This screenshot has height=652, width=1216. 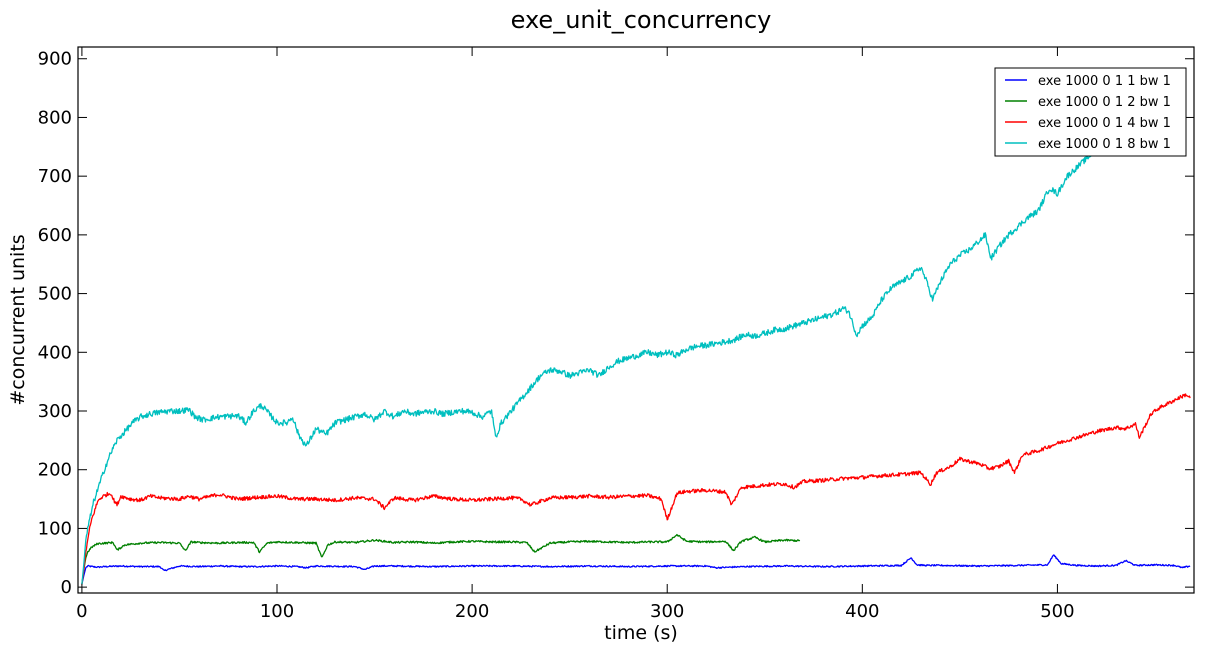 What do you see at coordinates (1057, 611) in the screenshot?
I see `x-tick-label: 500` at bounding box center [1057, 611].